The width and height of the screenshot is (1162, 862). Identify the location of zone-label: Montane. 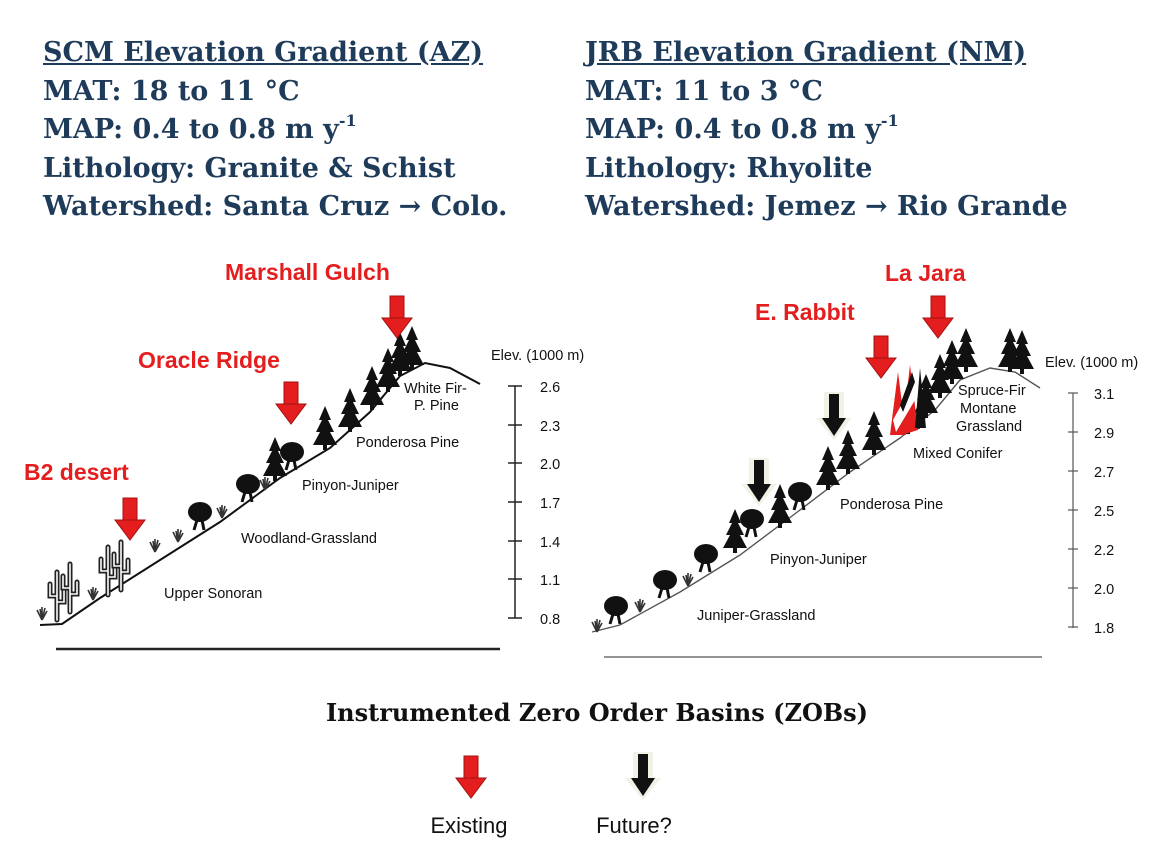
(988, 409).